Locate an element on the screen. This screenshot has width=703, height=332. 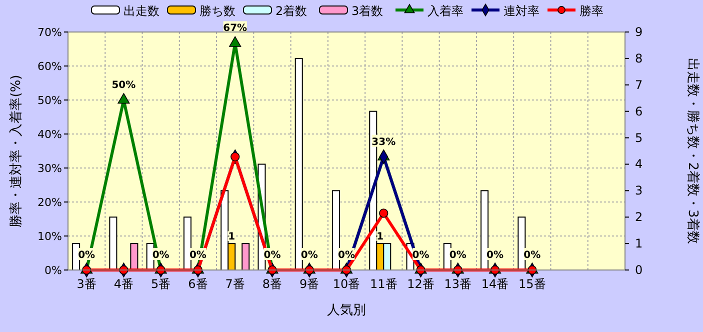
y2-tick-label: 5 is located at coordinates (639, 137).